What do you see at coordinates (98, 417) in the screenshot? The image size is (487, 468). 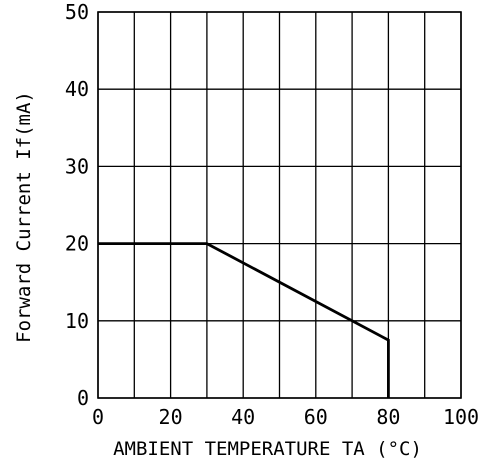 I see `x-tick-label: 0` at bounding box center [98, 417].